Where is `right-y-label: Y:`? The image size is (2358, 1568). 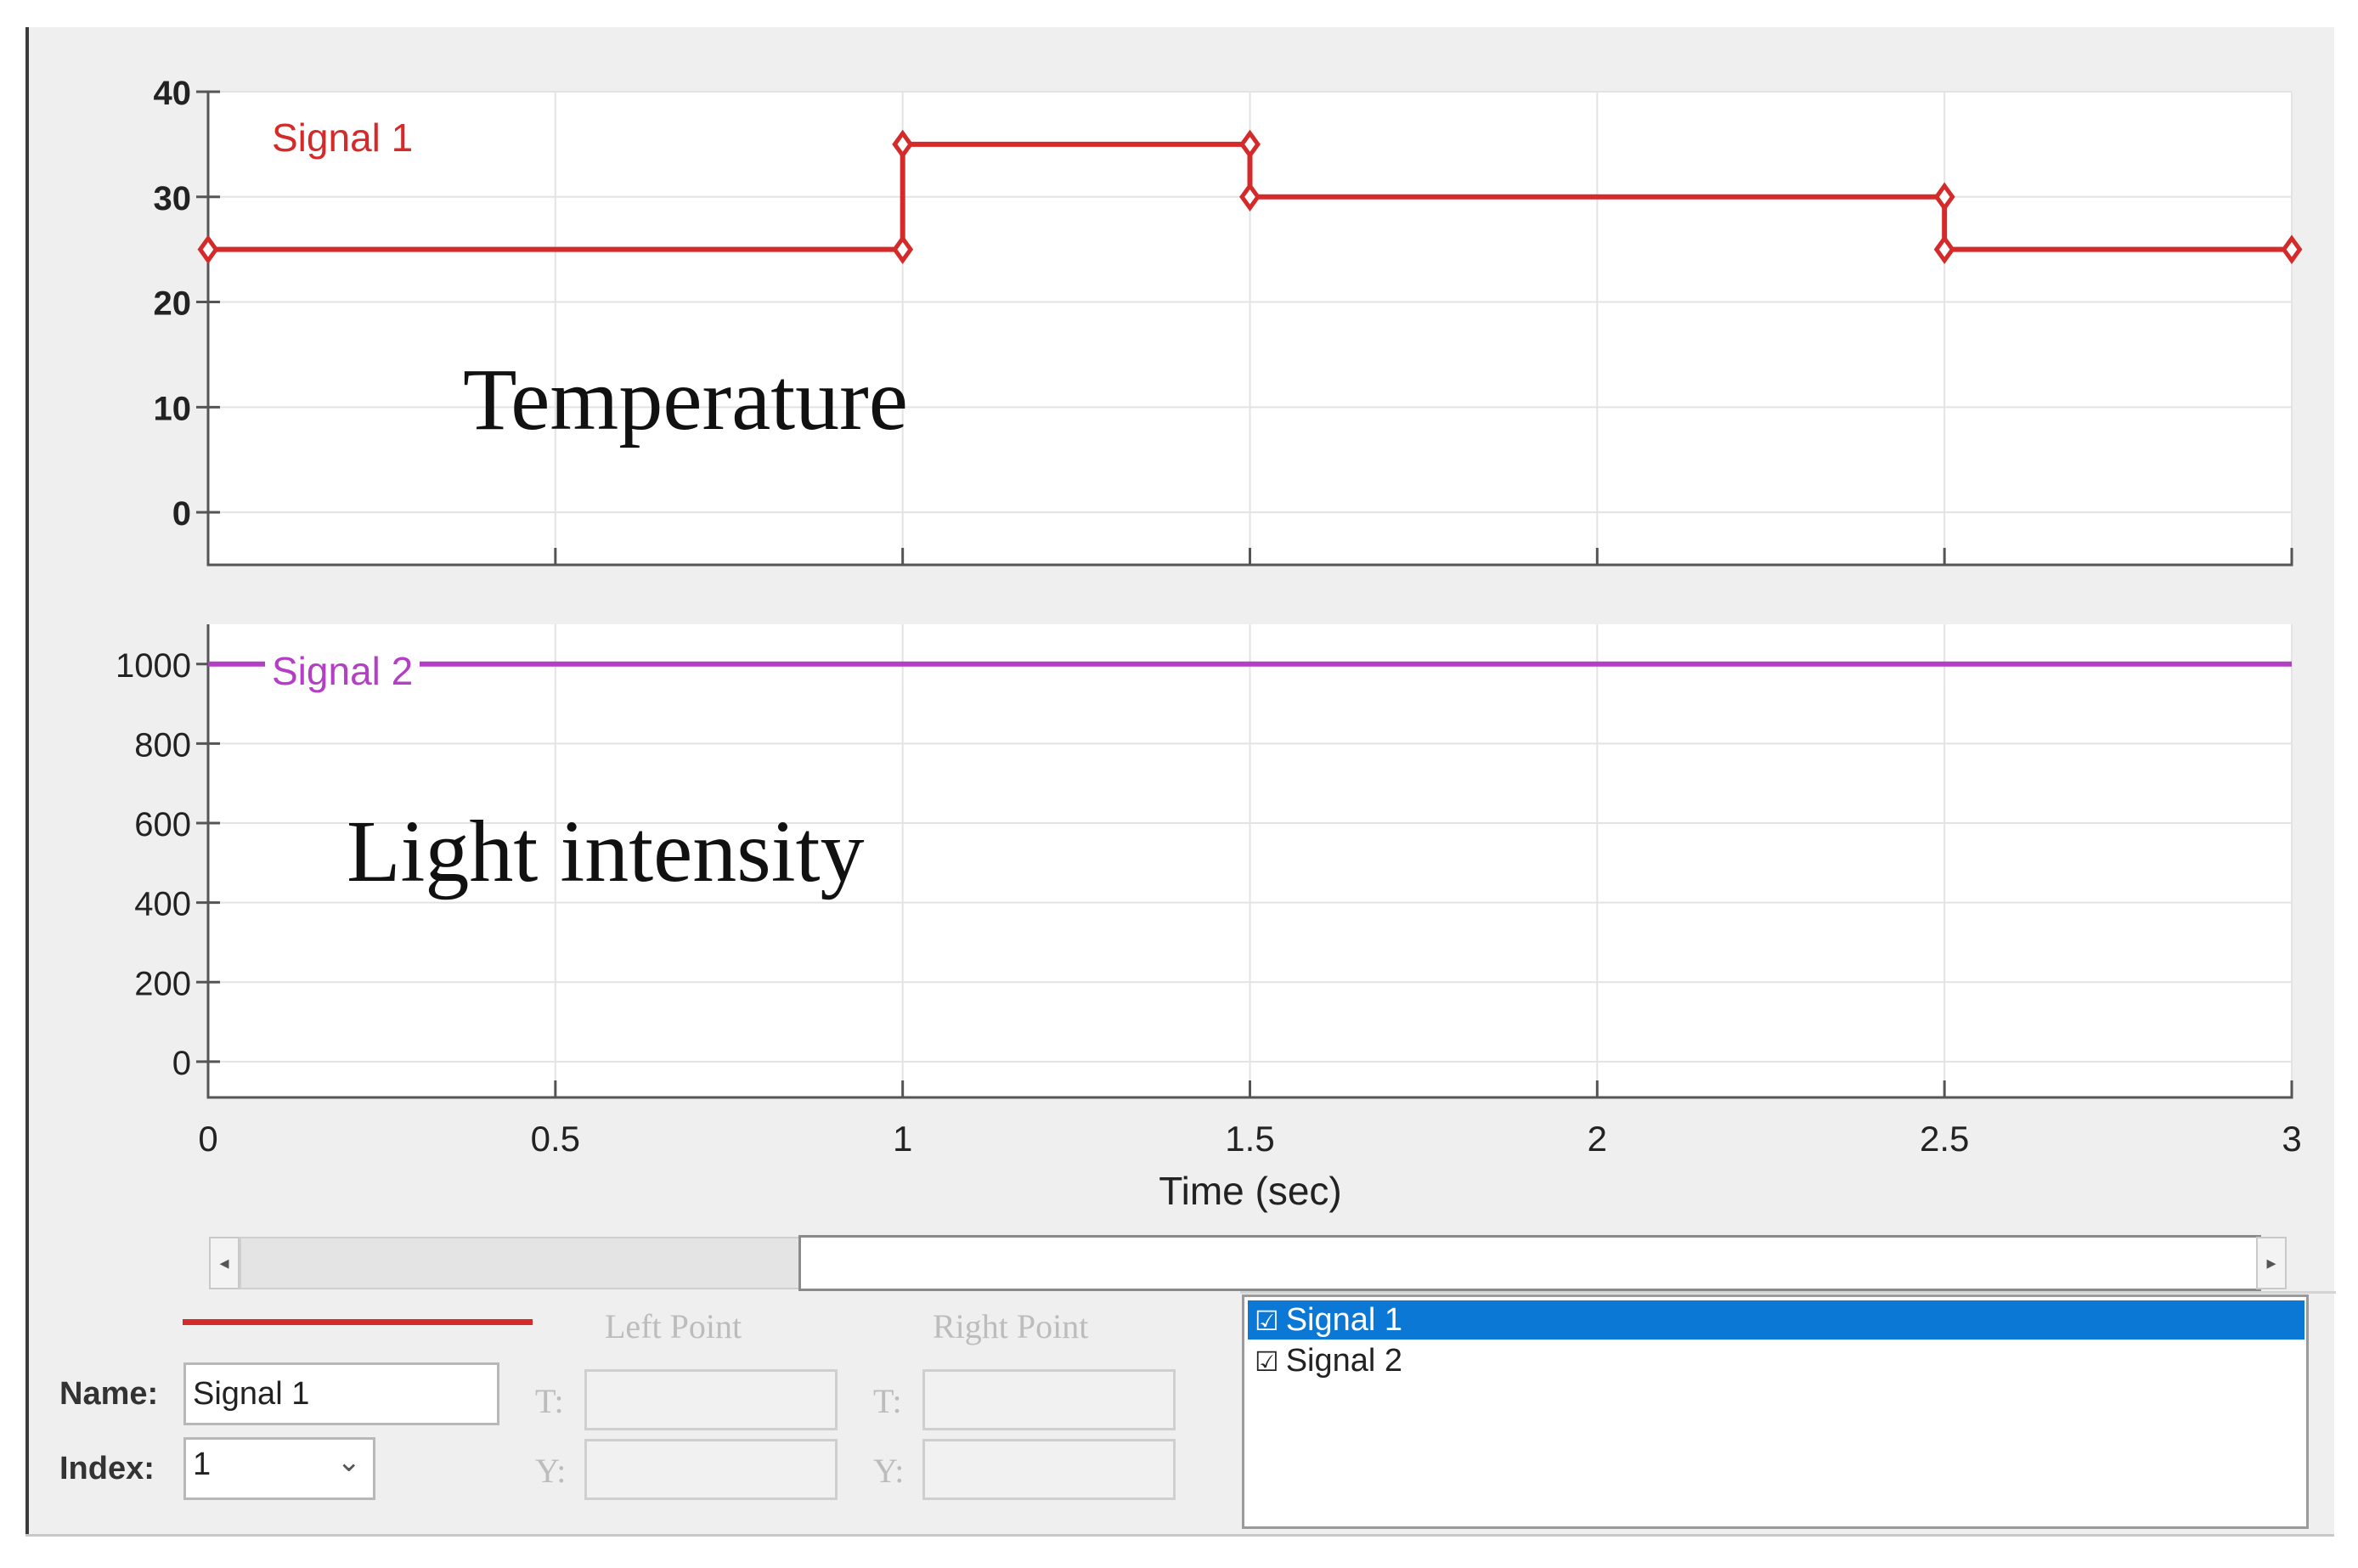
right-y-label: Y: is located at coordinates (889, 1471).